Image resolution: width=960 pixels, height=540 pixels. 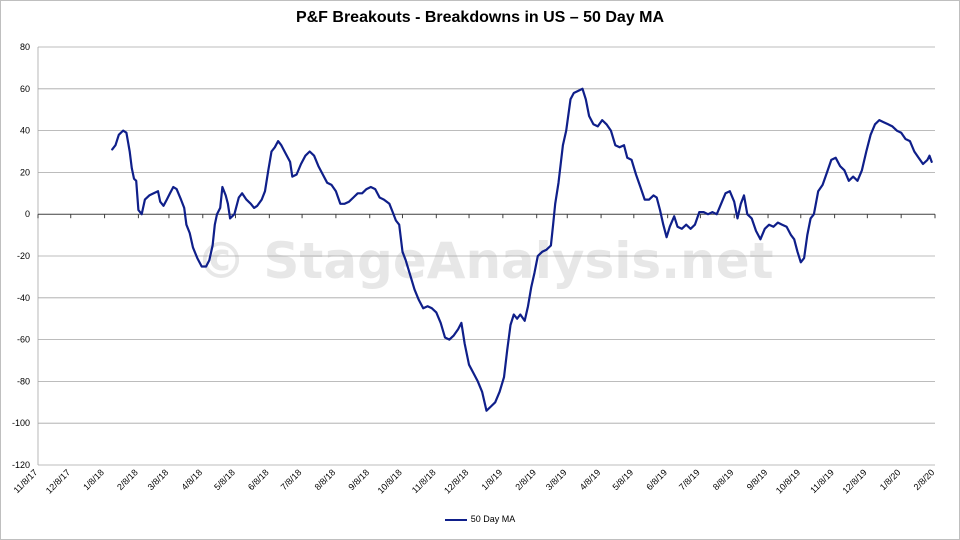 What do you see at coordinates (23, 298) in the screenshot?
I see `y-tick-label: -40` at bounding box center [23, 298].